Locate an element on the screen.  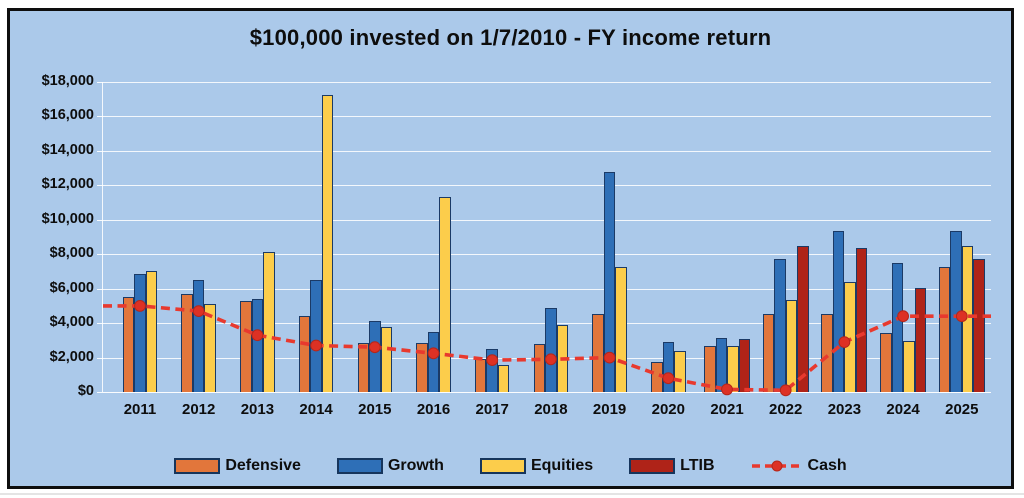
cash-marker-2014 is located at coordinates (316, 345).